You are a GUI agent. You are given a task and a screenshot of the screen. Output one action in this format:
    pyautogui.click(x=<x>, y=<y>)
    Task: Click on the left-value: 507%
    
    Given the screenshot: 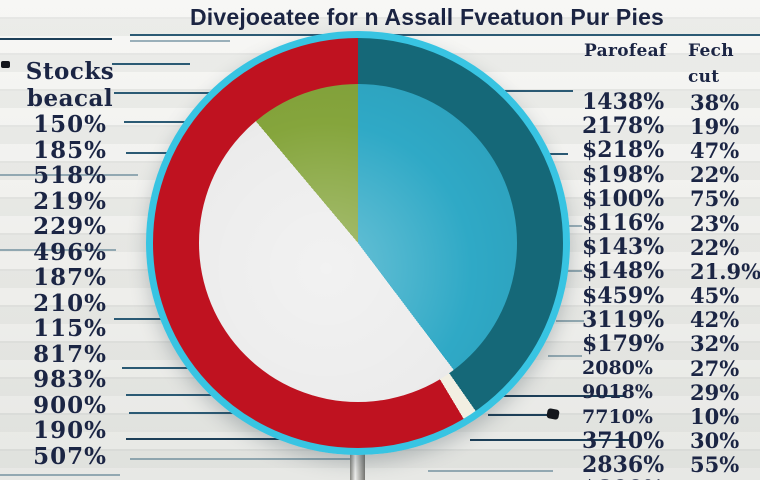 What is the action you would take?
    pyautogui.click(x=70, y=456)
    